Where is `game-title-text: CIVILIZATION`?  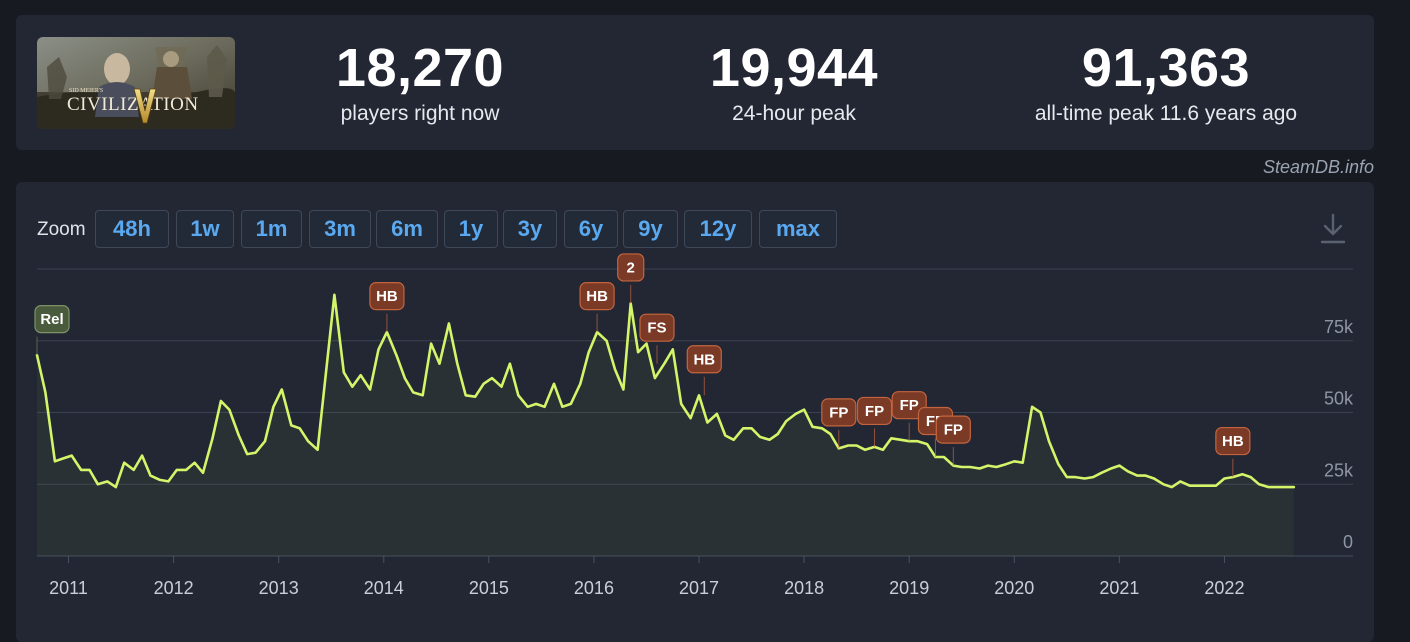
game-title-text: CIVILIZATION is located at coordinates (133, 104).